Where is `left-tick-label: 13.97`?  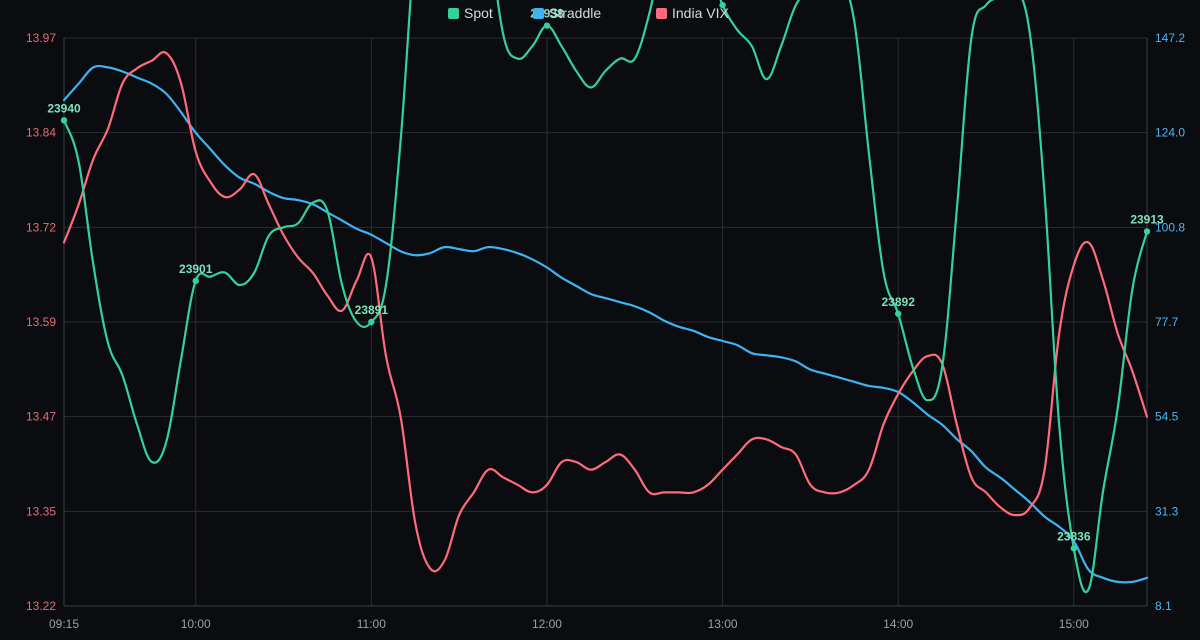 left-tick-label: 13.97 is located at coordinates (41, 38).